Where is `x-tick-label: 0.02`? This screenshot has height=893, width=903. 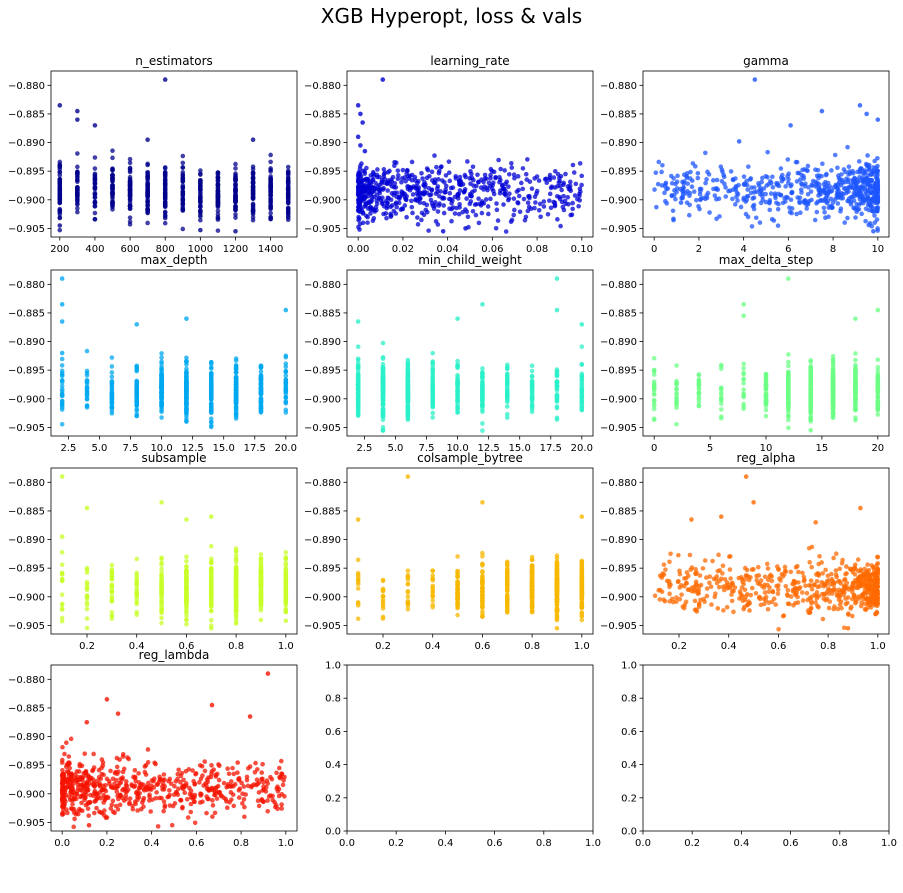 x-tick-label: 0.02 is located at coordinates (403, 249).